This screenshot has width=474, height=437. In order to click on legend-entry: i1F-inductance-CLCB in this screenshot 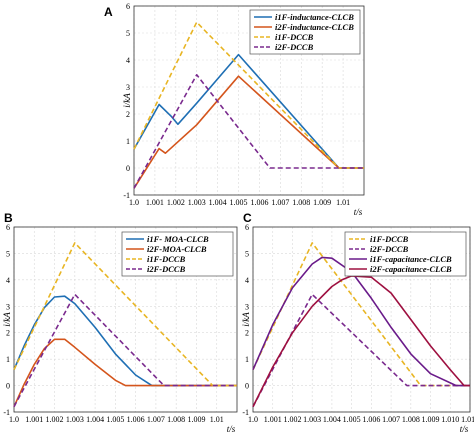, I will do `click(314, 17)`.